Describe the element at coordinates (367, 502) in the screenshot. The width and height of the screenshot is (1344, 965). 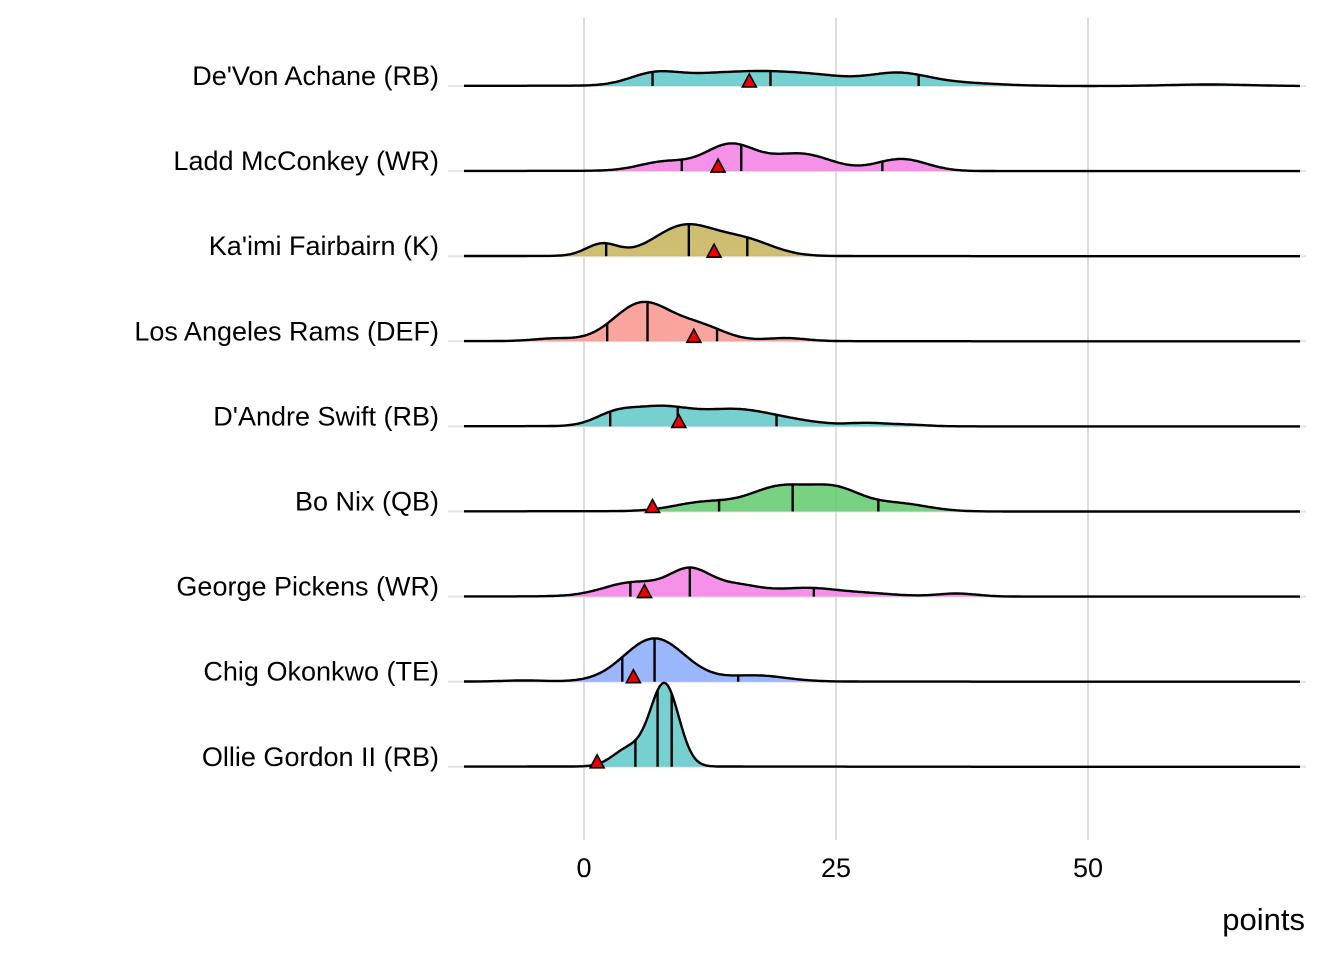
I see `y-label: Bo Nix (QB)` at that location.